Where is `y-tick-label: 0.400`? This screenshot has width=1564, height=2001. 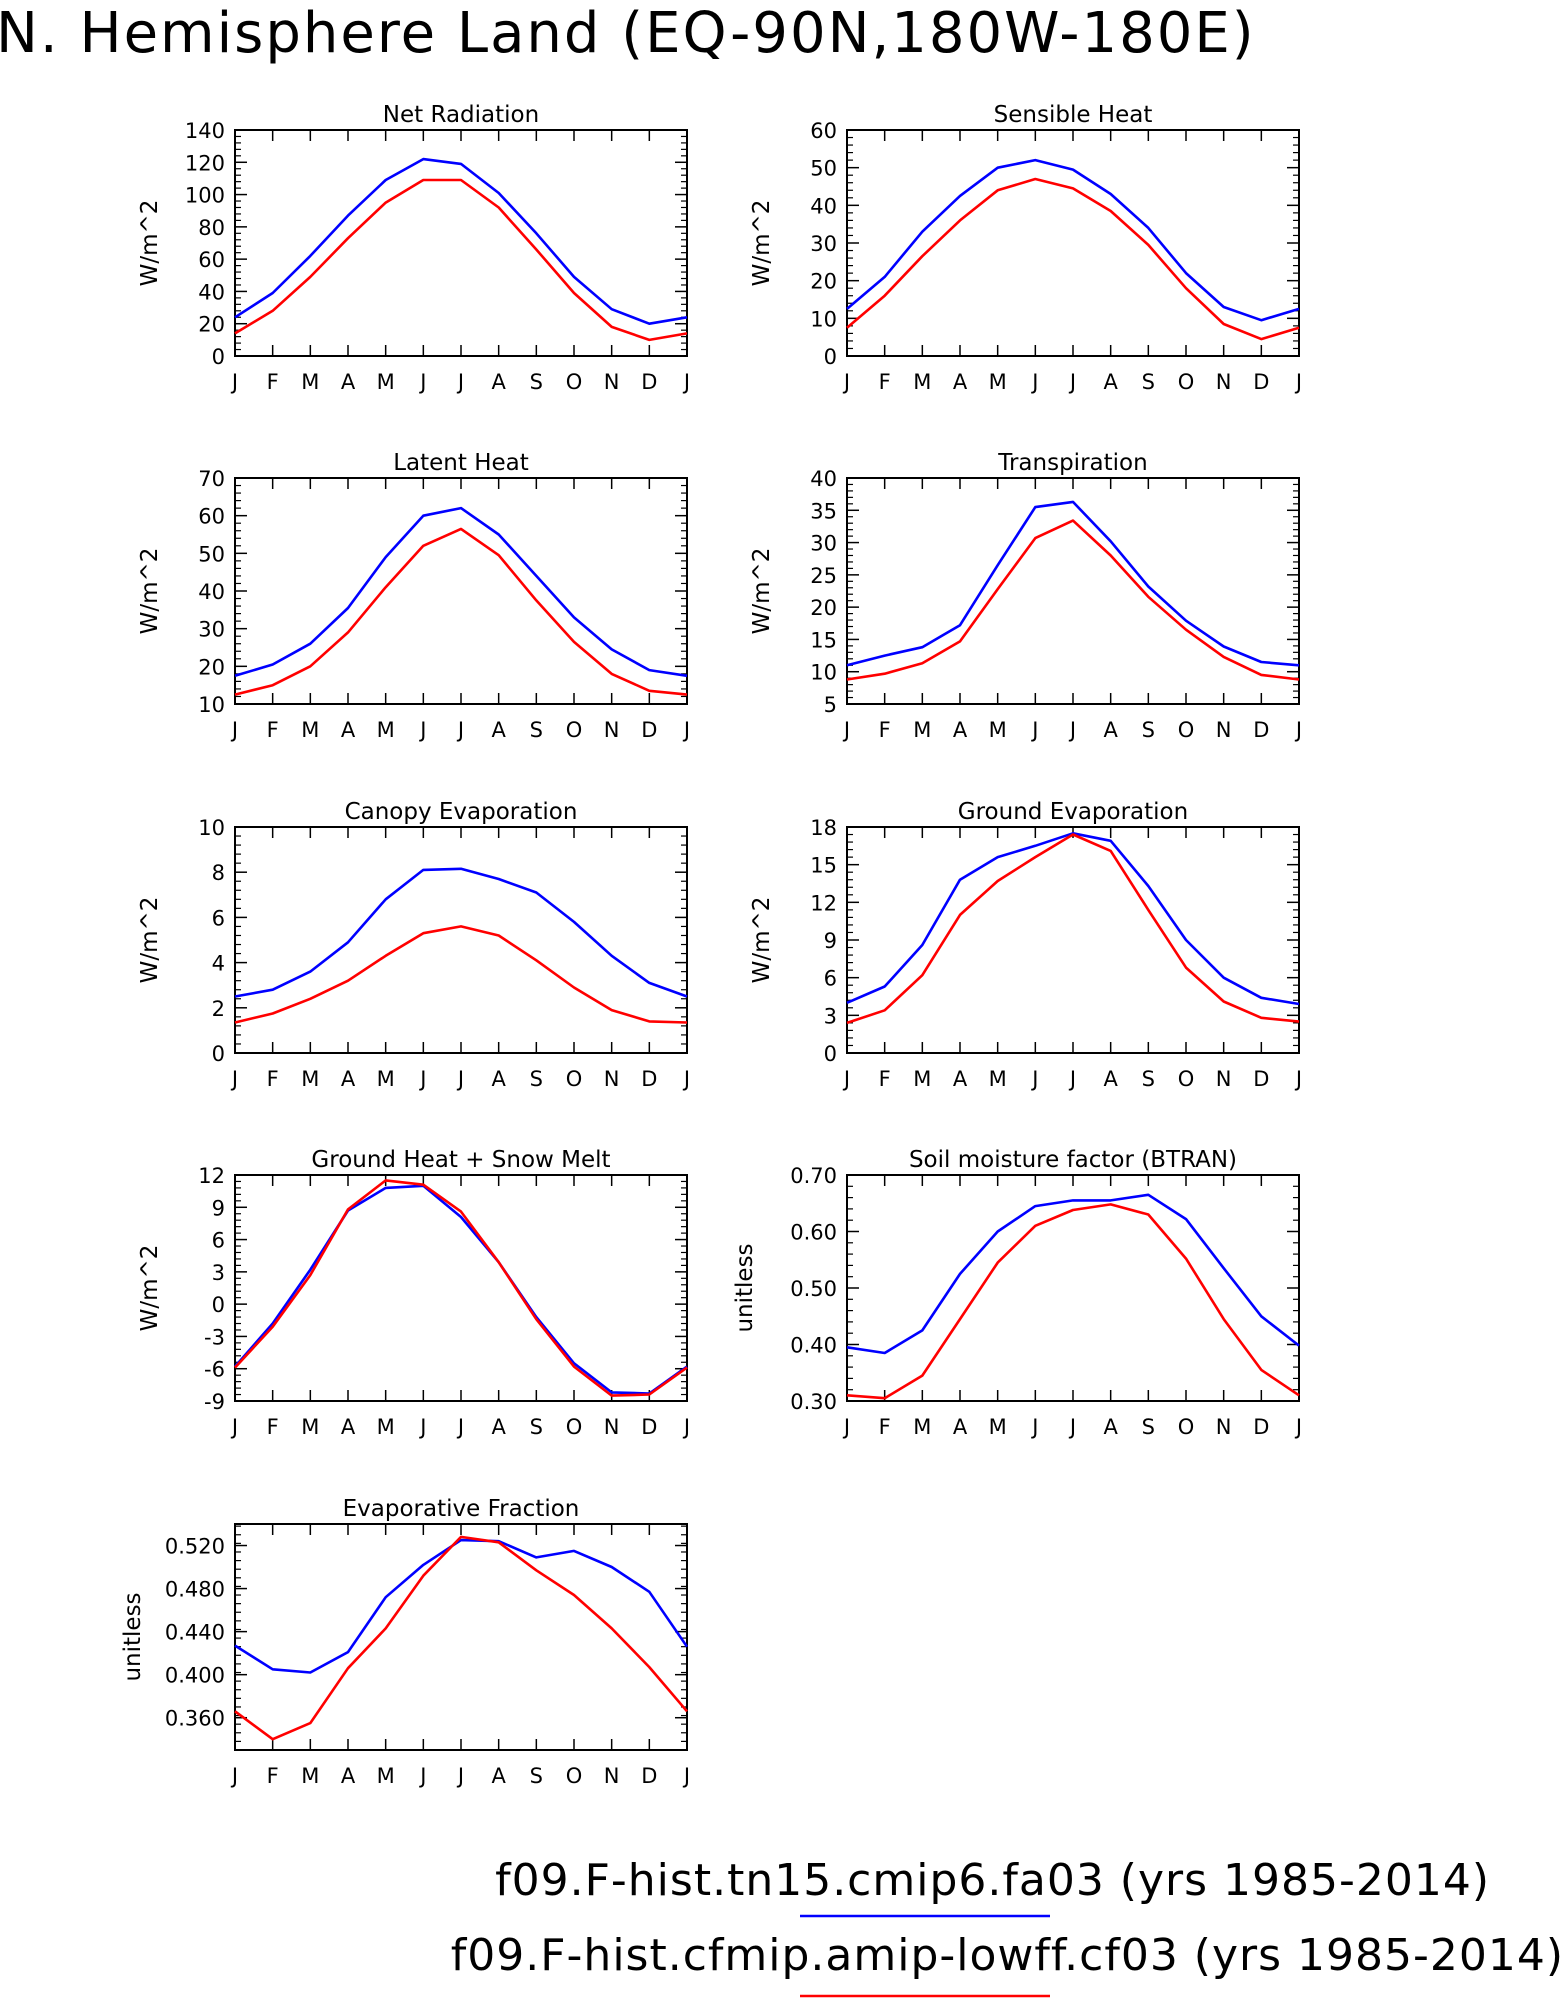
y-tick-label: 0.400 is located at coordinates (195, 1676).